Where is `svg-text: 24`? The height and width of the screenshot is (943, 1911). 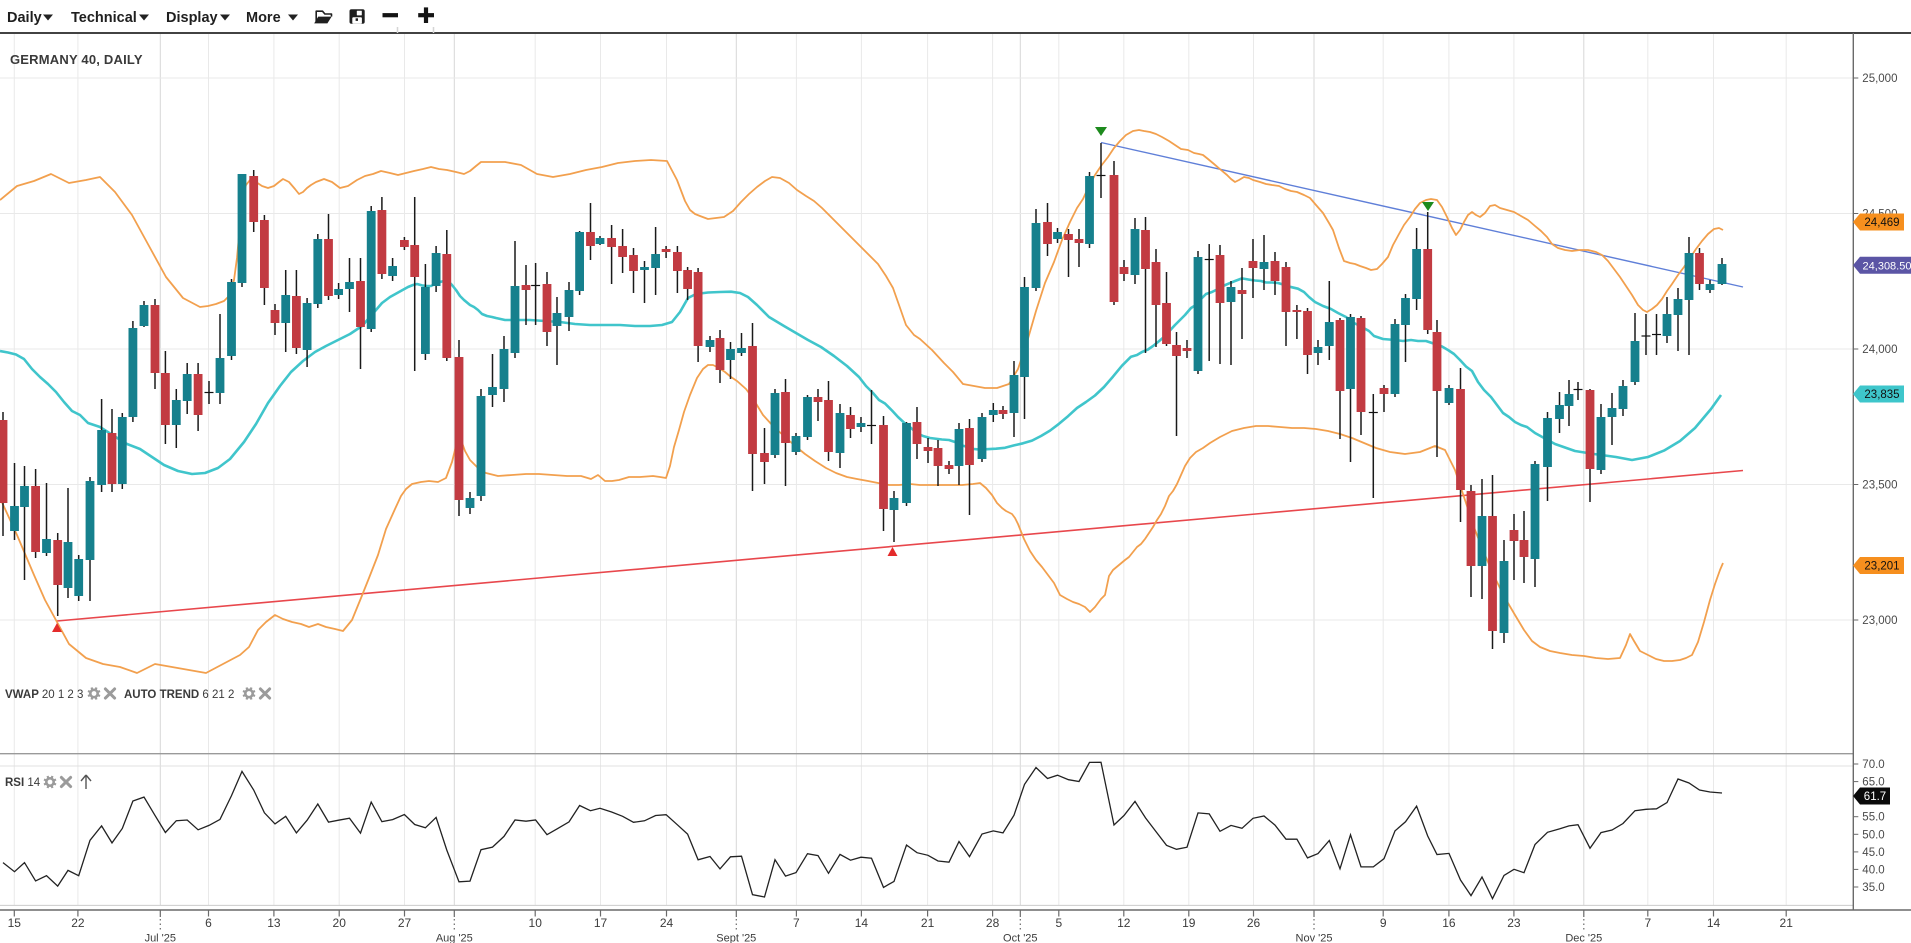 svg-text: 24 is located at coordinates (667, 923).